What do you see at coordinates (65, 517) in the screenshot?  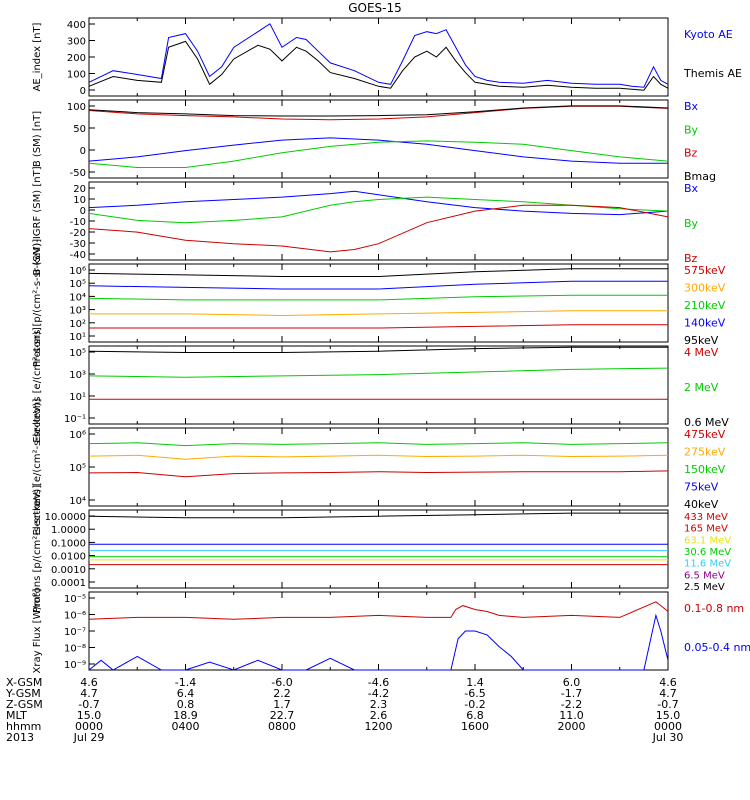 I see `y-tick-label: 10.0000` at bounding box center [65, 517].